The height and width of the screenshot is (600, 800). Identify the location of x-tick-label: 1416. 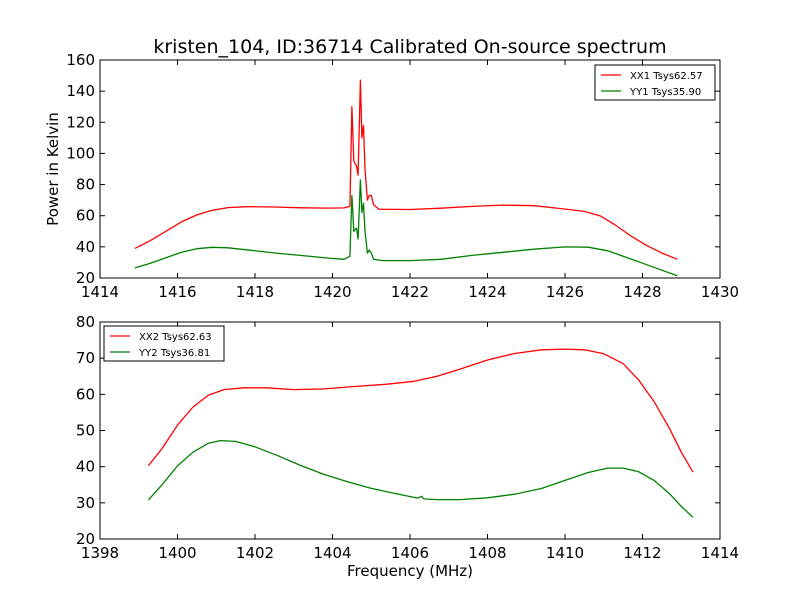
(177, 292).